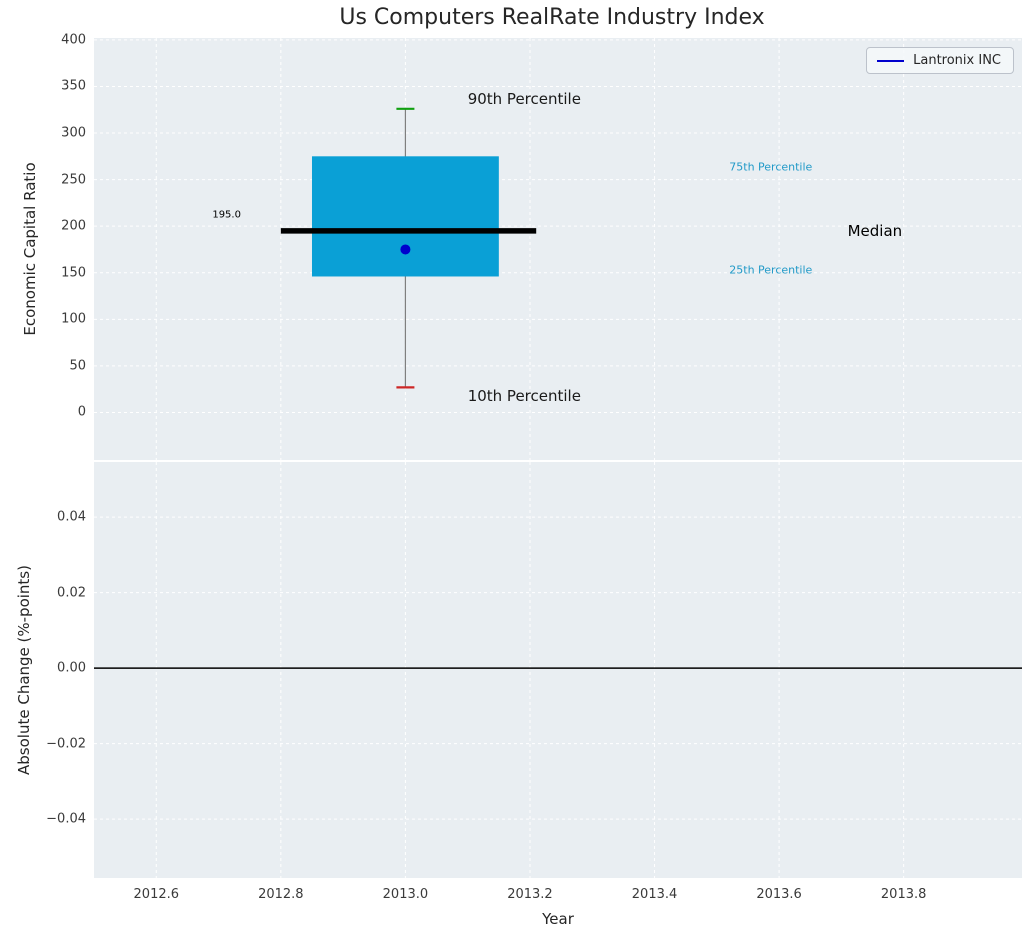 The image size is (1034, 942). Describe the element at coordinates (891, 60) in the screenshot. I see `legend-line-sample-icon` at that location.